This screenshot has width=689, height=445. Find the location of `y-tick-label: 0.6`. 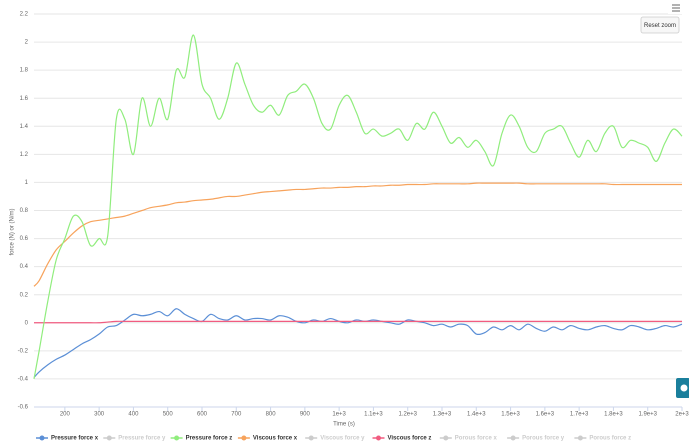

y-tick-label: 0.6 is located at coordinates (24, 239).